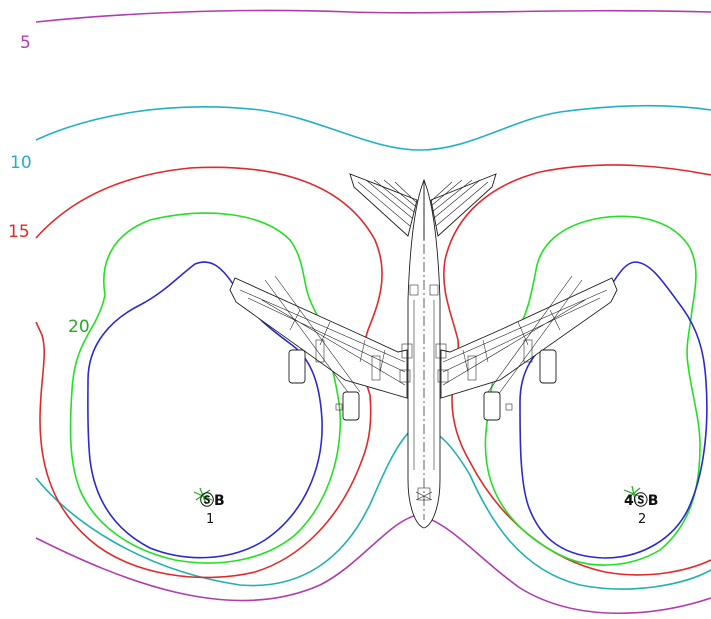 This screenshot has height=619, width=711. What do you see at coordinates (529, 348) in the screenshot?
I see `right-wing` at bounding box center [529, 348].